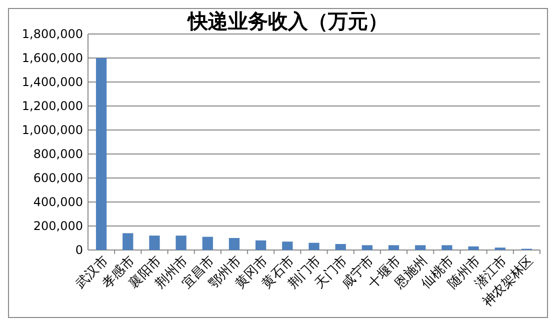  Describe the element at coordinates (52, 106) in the screenshot. I see `y-tick-label: 1,200,000` at that location.